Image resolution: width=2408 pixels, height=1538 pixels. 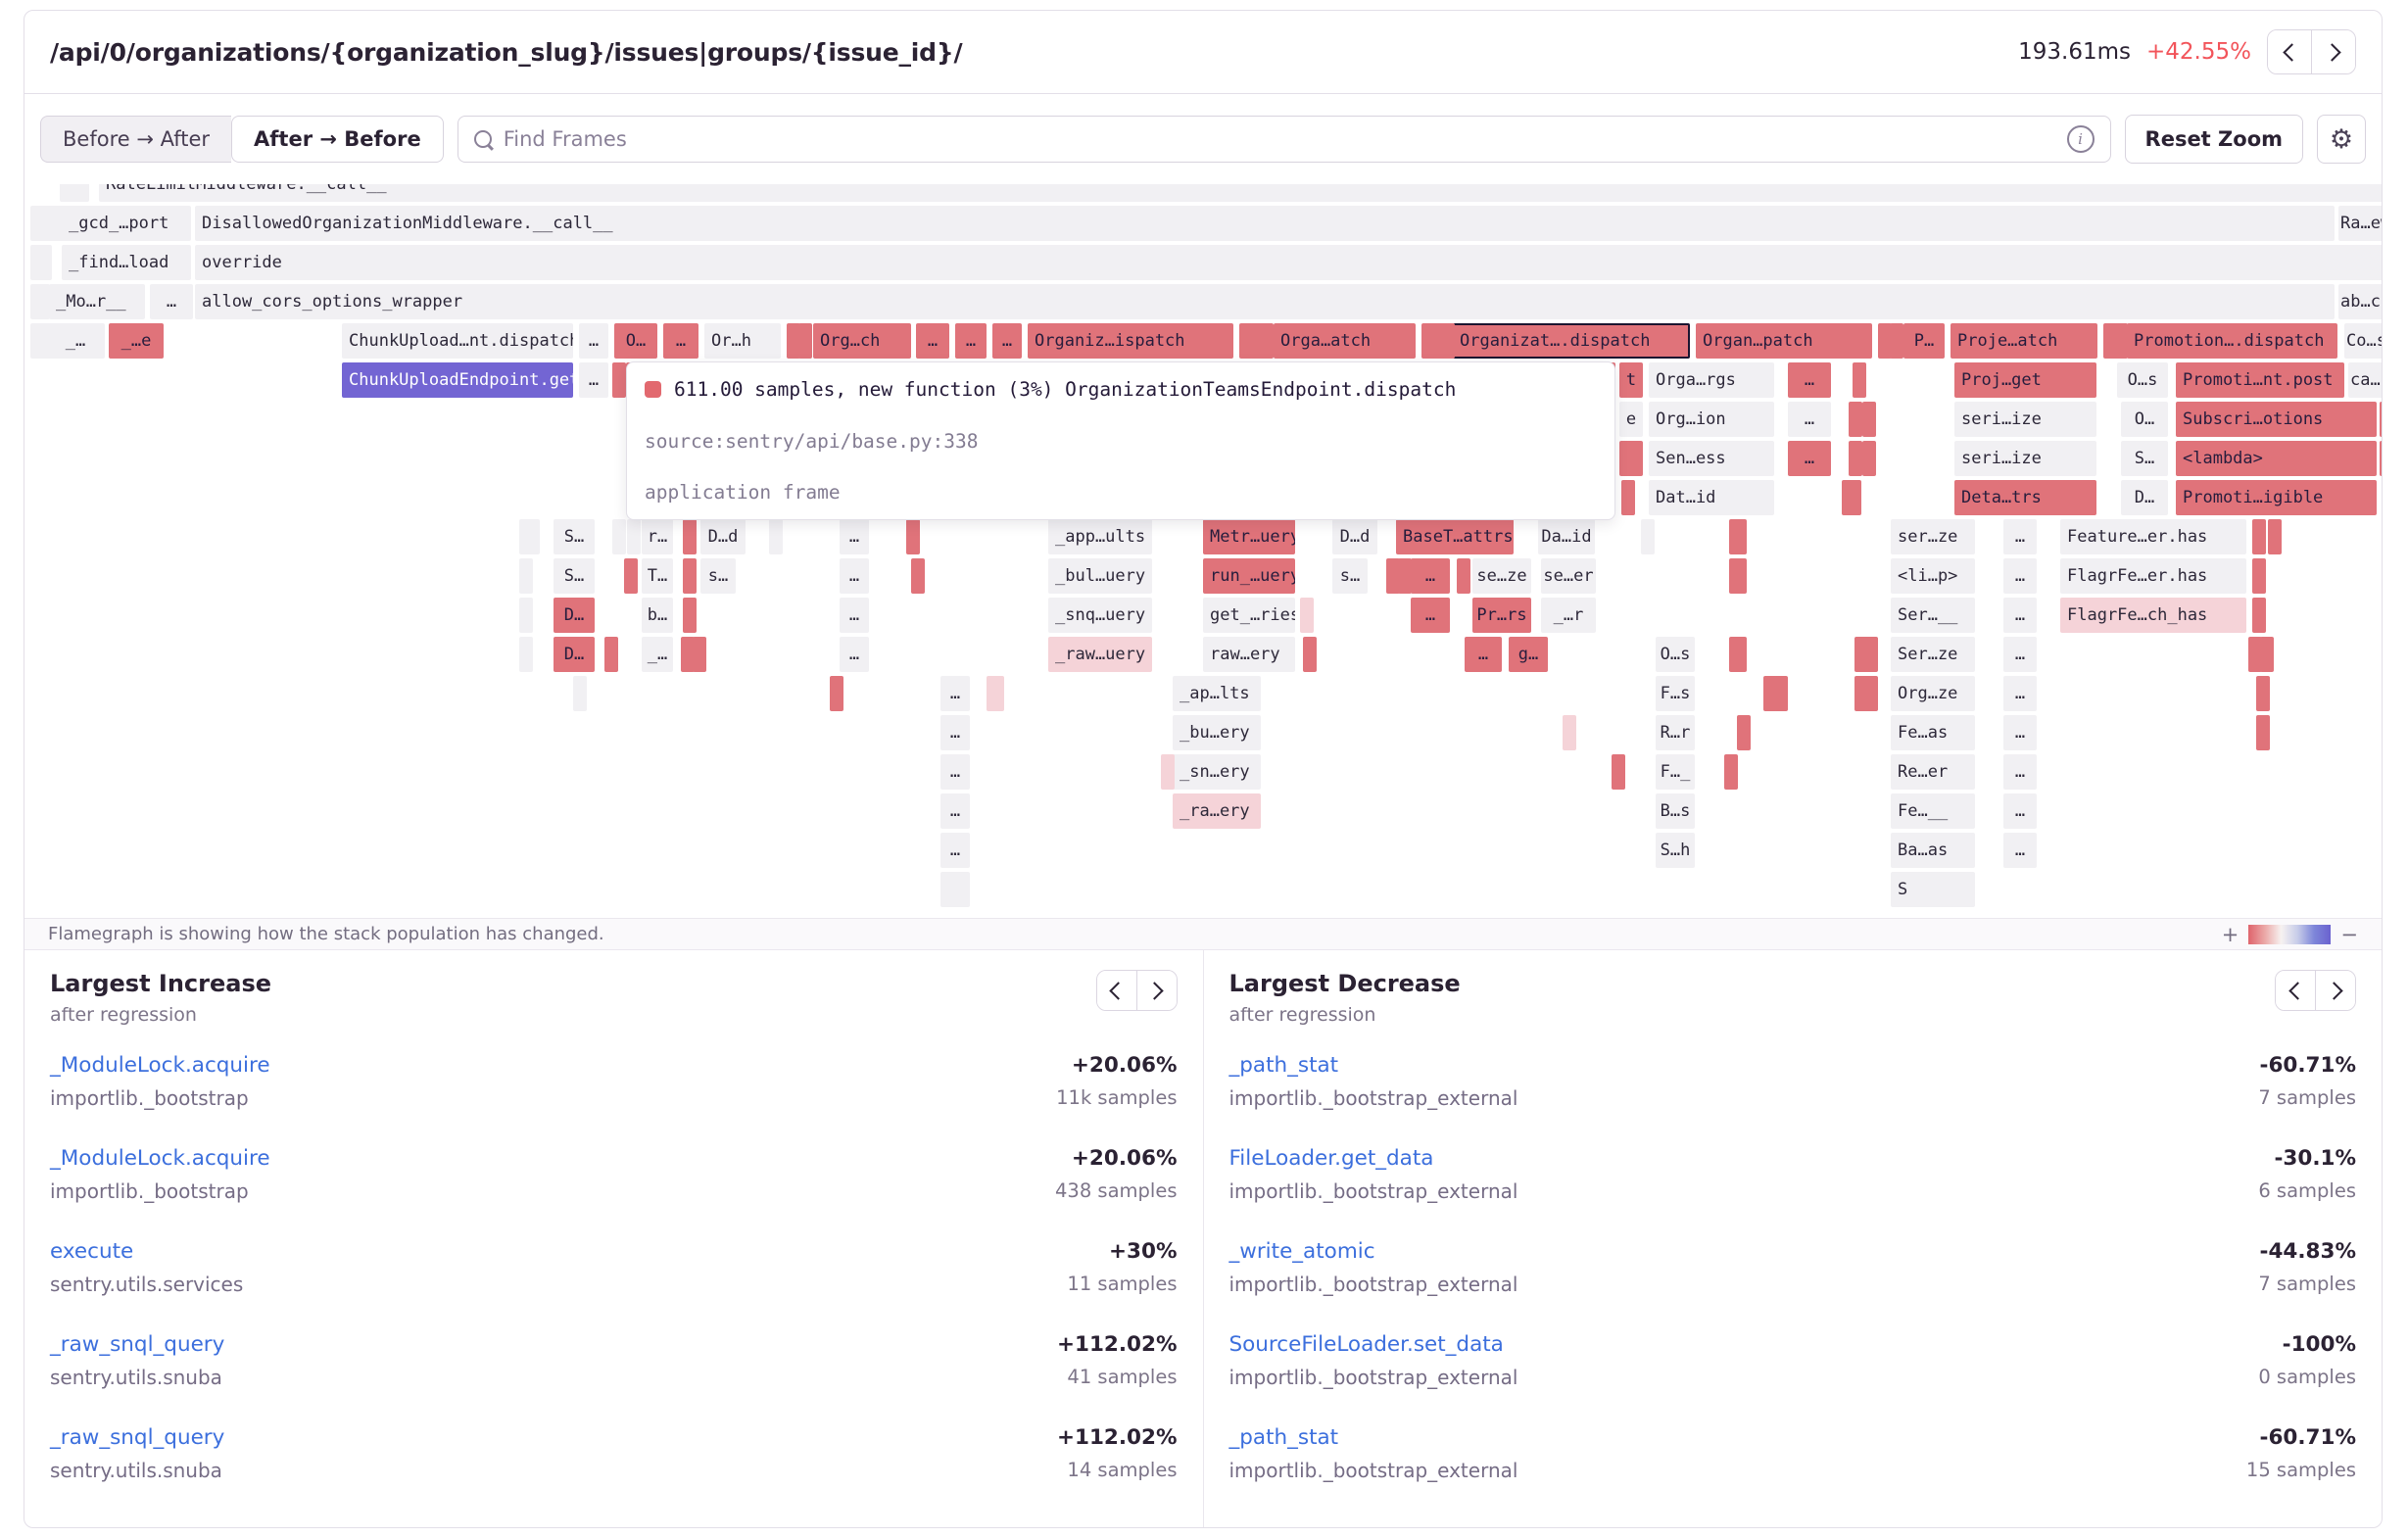 I want to click on increase-next-button, so click(x=1156, y=991).